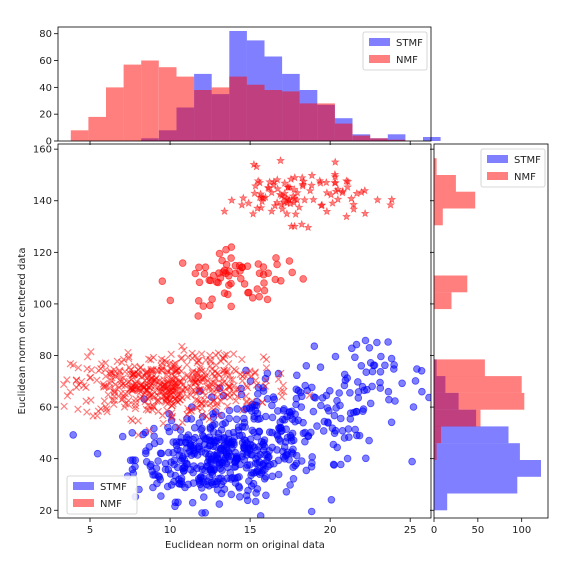 This screenshot has width=576, height=576. What do you see at coordinates (497, 176) in the screenshot?
I see `right-legend-swatch` at bounding box center [497, 176].